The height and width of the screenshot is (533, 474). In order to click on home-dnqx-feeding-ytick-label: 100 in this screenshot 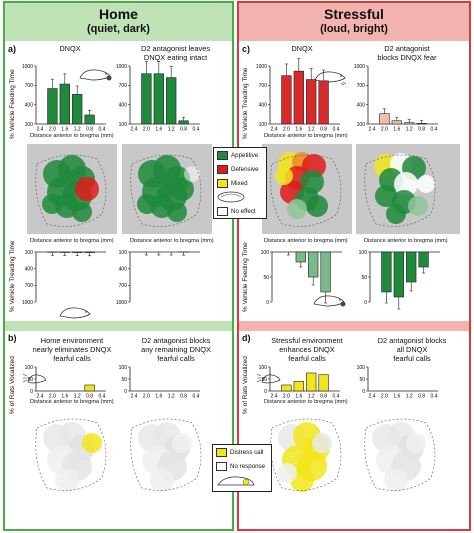, I will do `click(29, 125)`.